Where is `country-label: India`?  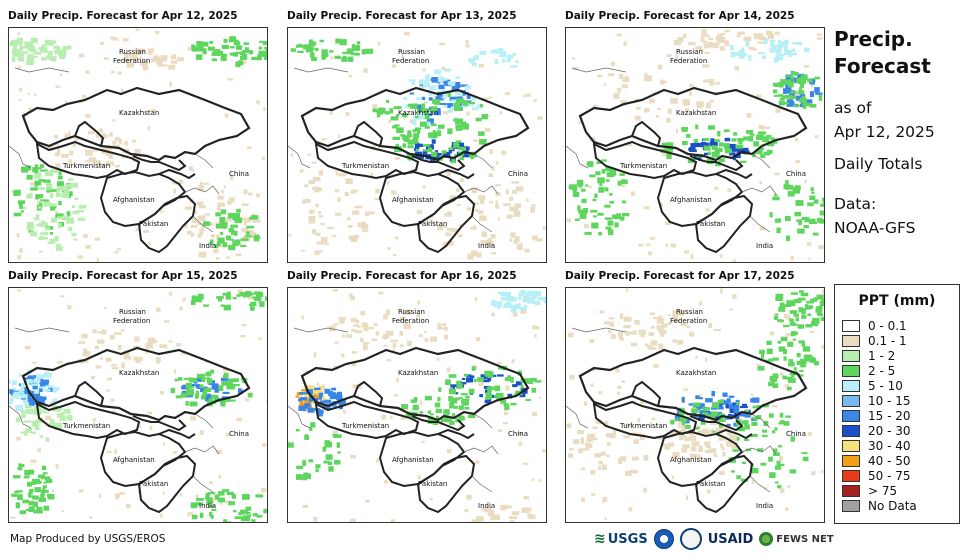 country-label: India is located at coordinates (208, 246).